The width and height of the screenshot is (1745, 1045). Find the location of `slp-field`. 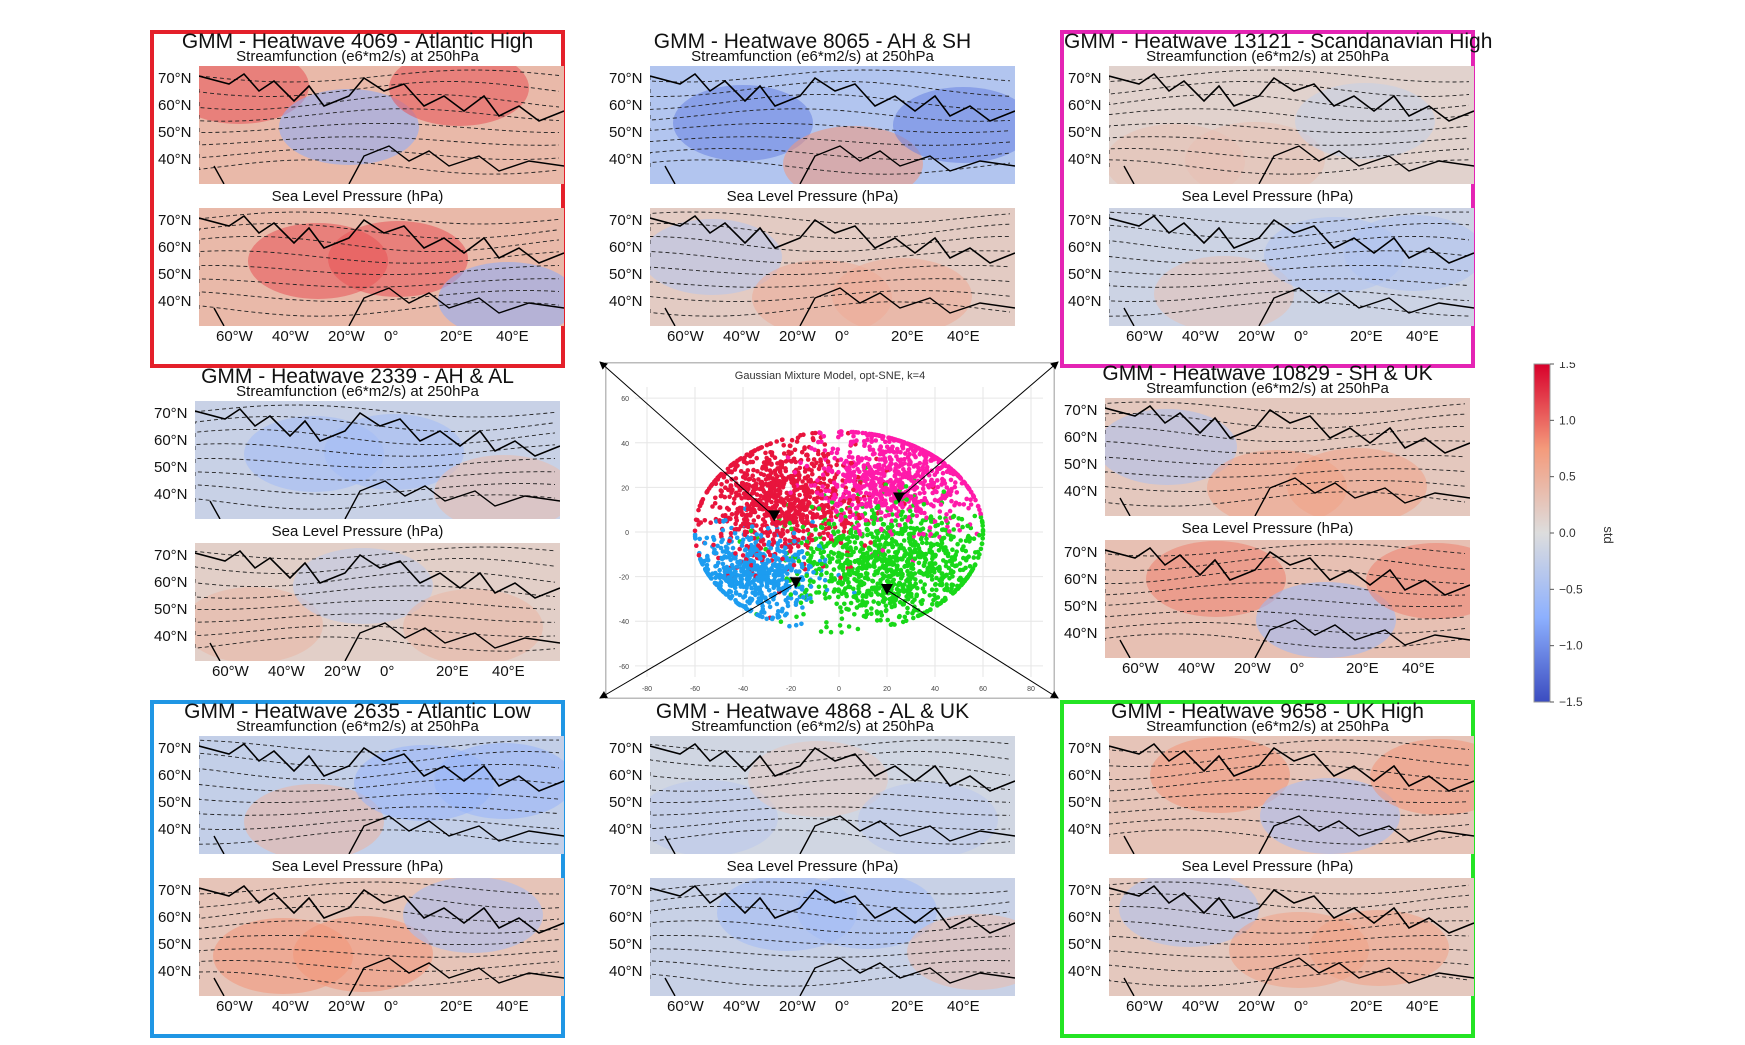

slp-field is located at coordinates (832, 937).